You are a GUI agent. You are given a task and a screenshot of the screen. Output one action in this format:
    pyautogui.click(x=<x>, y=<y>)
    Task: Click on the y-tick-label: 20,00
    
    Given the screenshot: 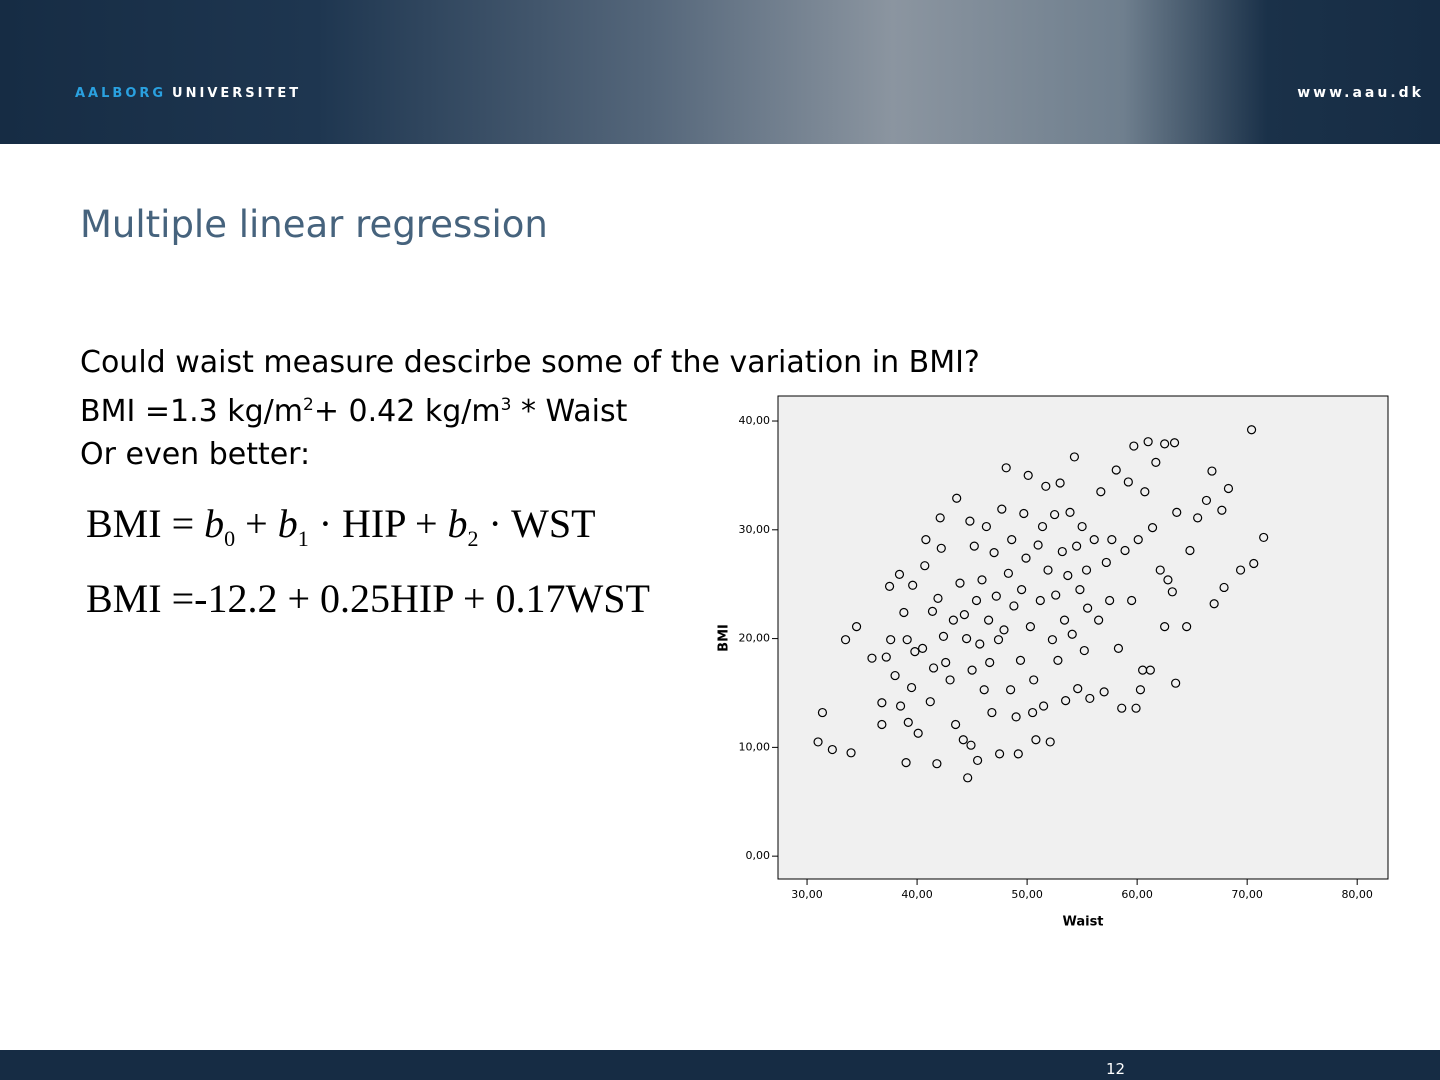 What is the action you would take?
    pyautogui.click(x=755, y=638)
    